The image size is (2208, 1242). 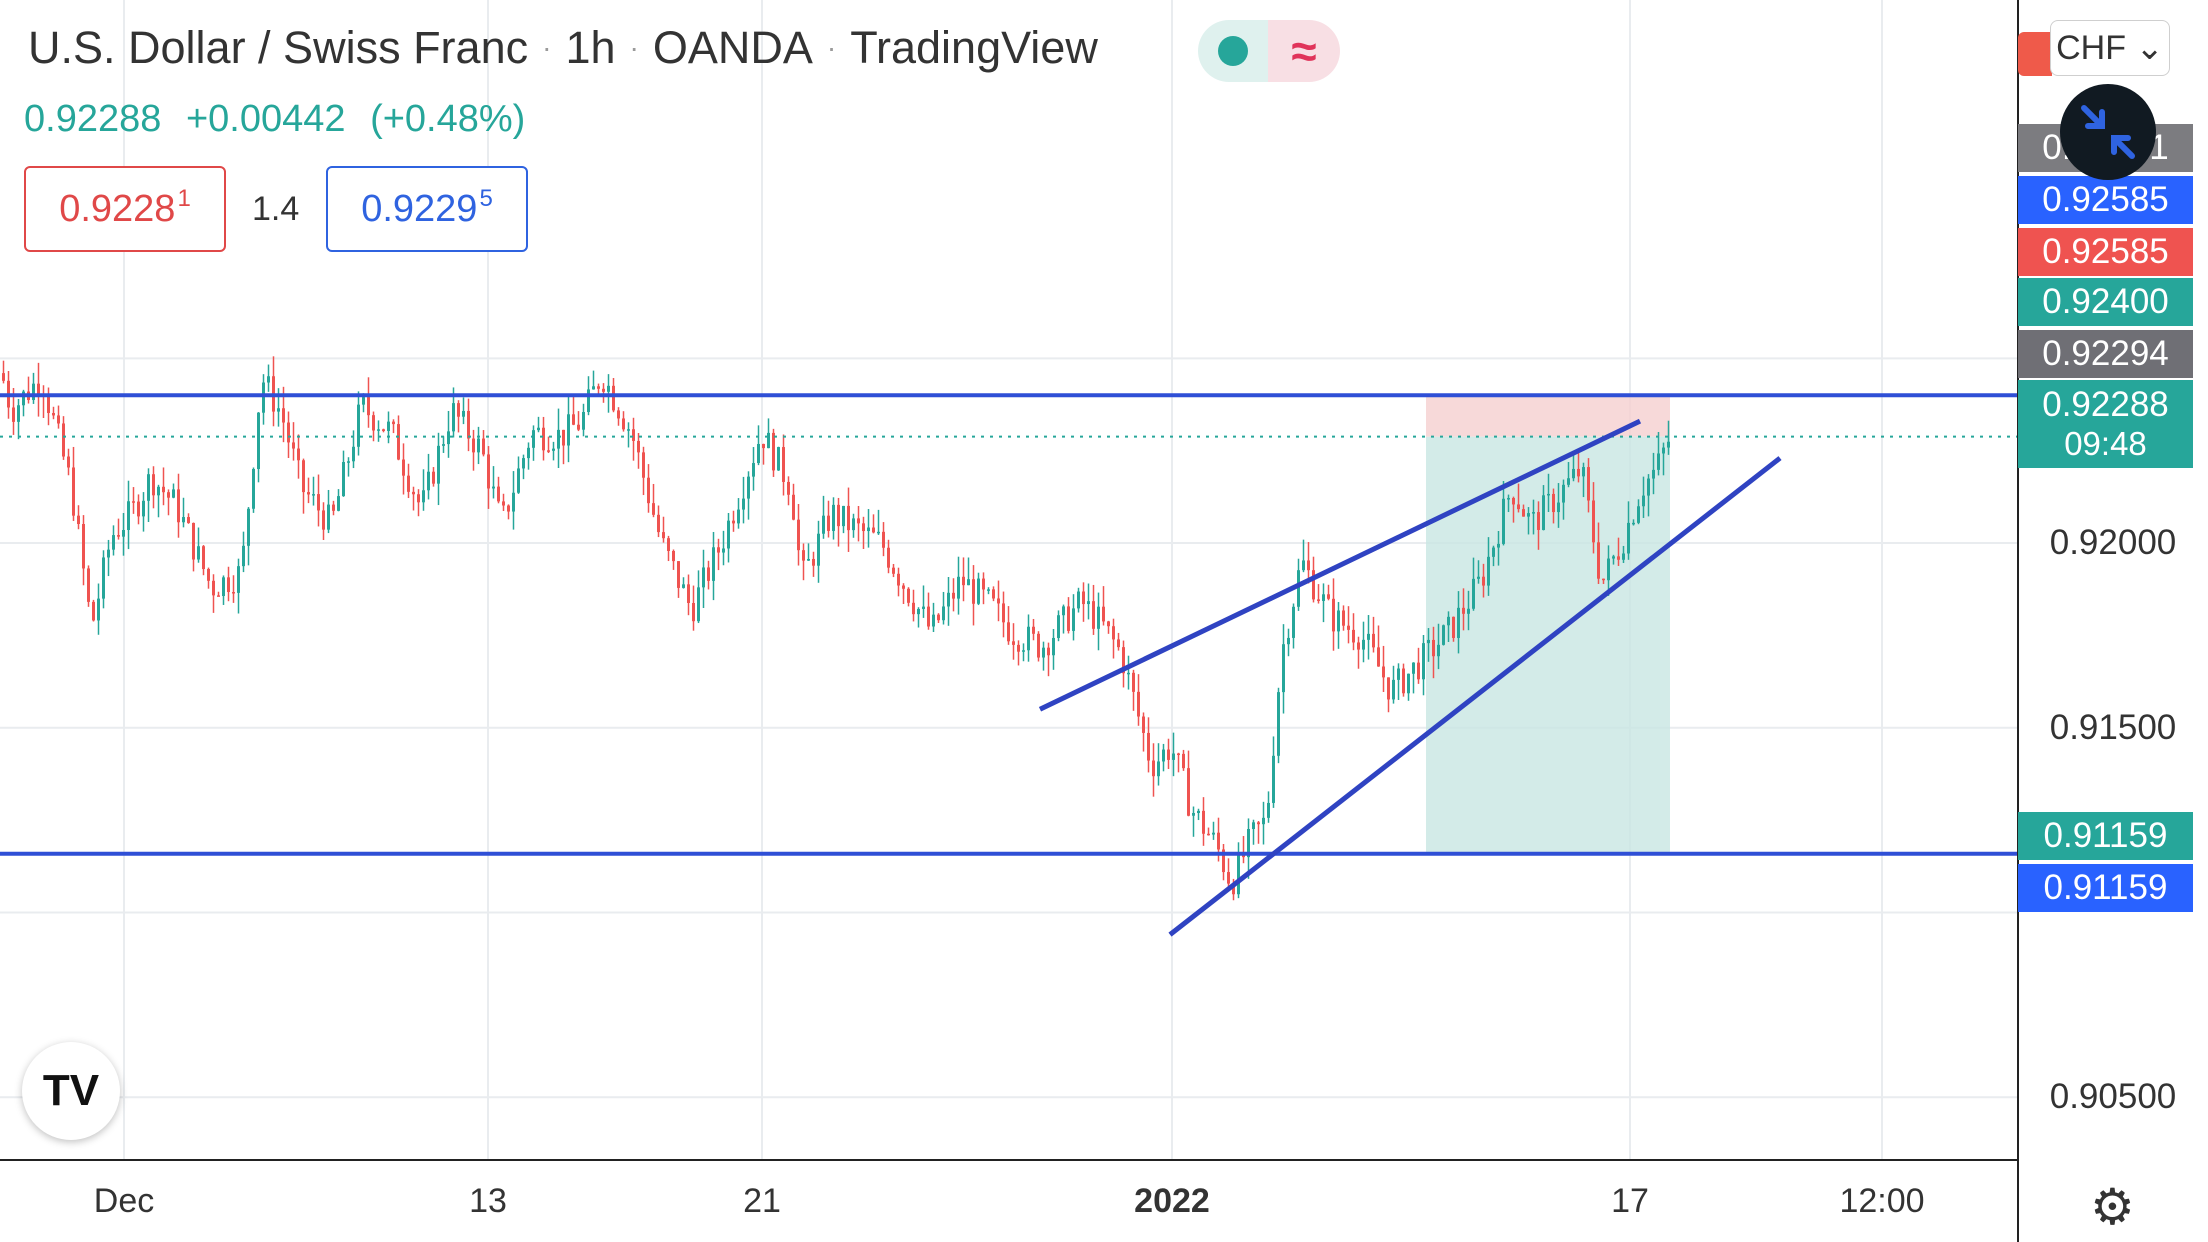 What do you see at coordinates (590, 47) in the screenshot?
I see `interval-label: 1h` at bounding box center [590, 47].